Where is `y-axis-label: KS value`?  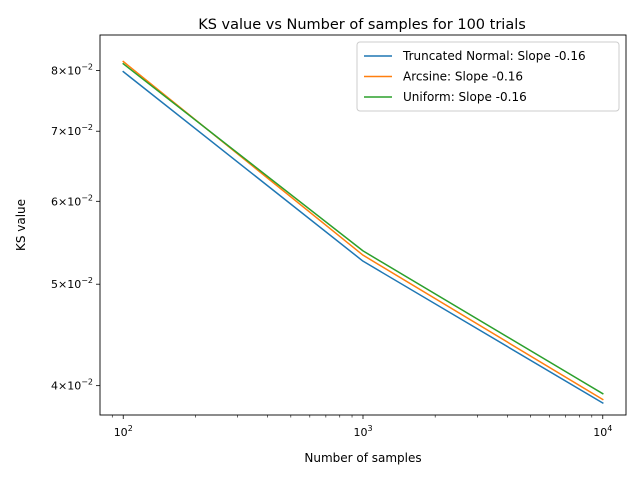
y-axis-label: KS value is located at coordinates (21, 225).